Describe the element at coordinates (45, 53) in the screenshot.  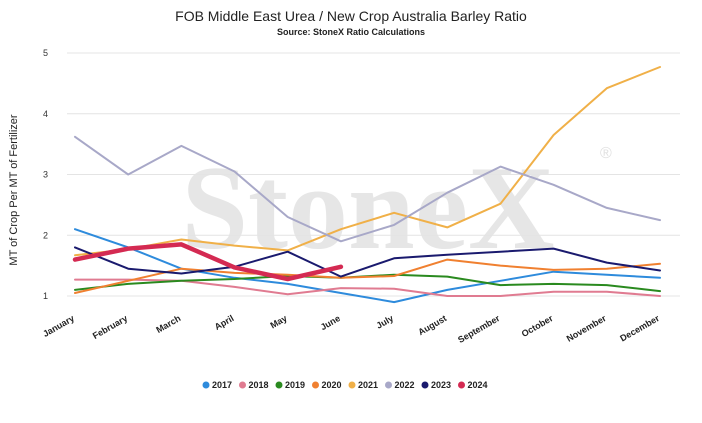
I see `y-tick-label: 5` at that location.